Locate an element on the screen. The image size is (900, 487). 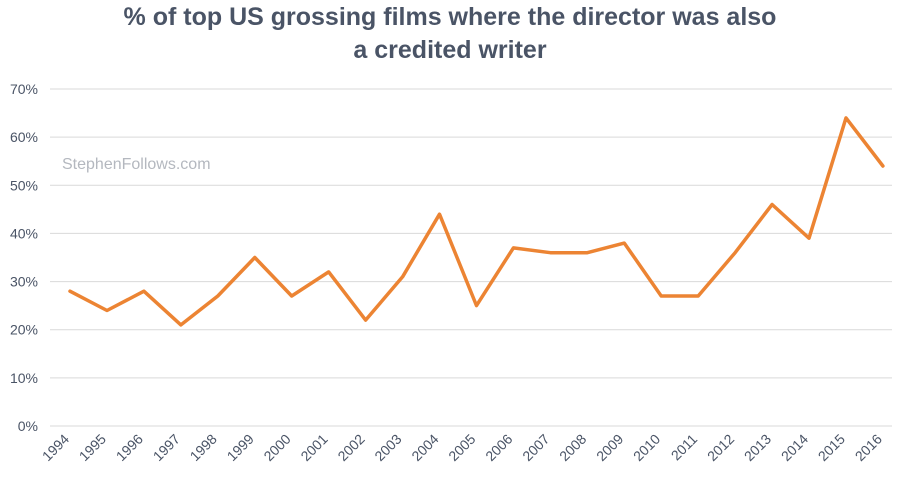
y-tick-label: 50% is located at coordinates (24, 185).